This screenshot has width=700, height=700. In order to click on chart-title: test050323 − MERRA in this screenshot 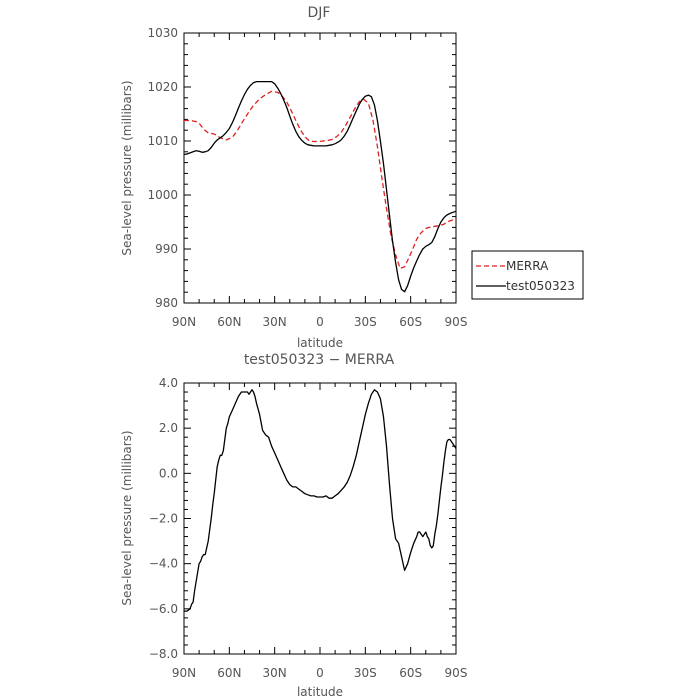, I will do `click(319, 360)`.